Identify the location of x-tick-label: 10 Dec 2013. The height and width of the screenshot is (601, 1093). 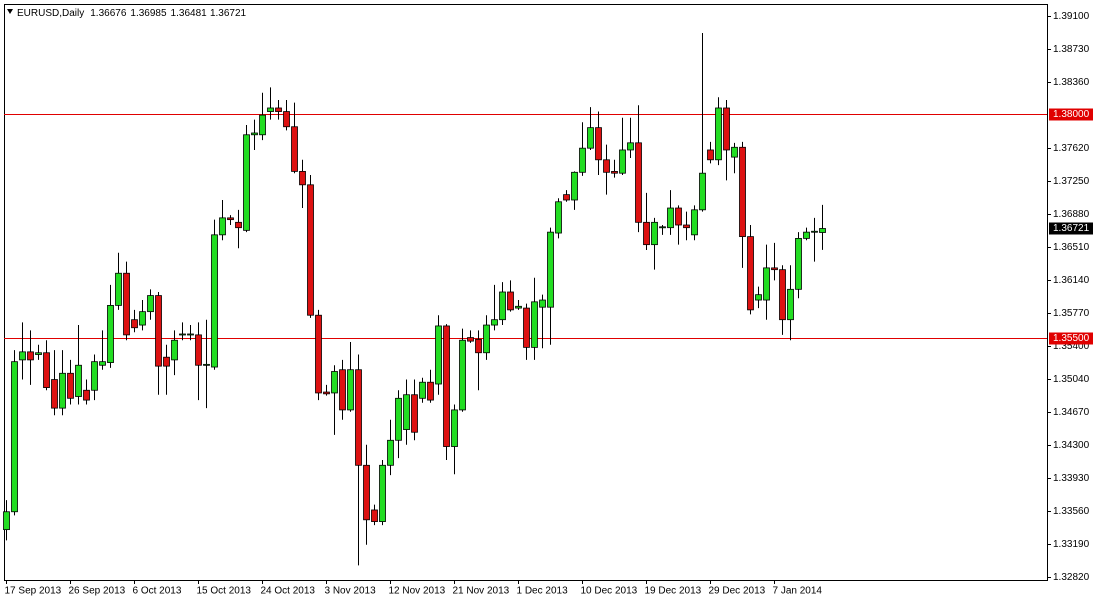
(609, 591).